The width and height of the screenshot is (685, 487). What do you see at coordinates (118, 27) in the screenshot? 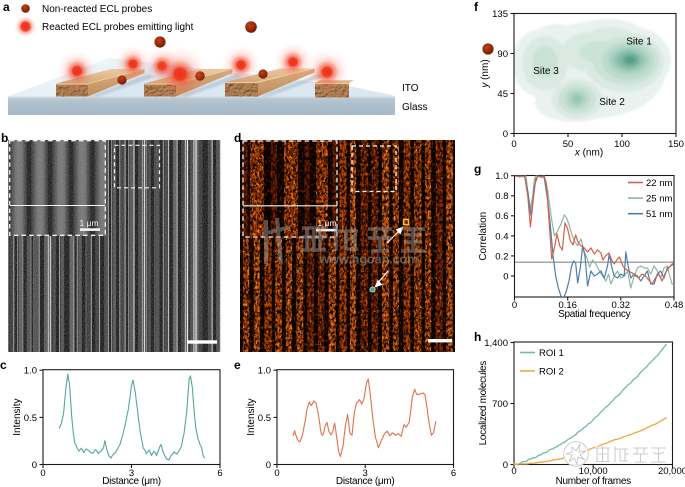
I see `svg-text:Reacted ECL probes emitting li: Reacted ECL probes emitting light` at bounding box center [118, 27].